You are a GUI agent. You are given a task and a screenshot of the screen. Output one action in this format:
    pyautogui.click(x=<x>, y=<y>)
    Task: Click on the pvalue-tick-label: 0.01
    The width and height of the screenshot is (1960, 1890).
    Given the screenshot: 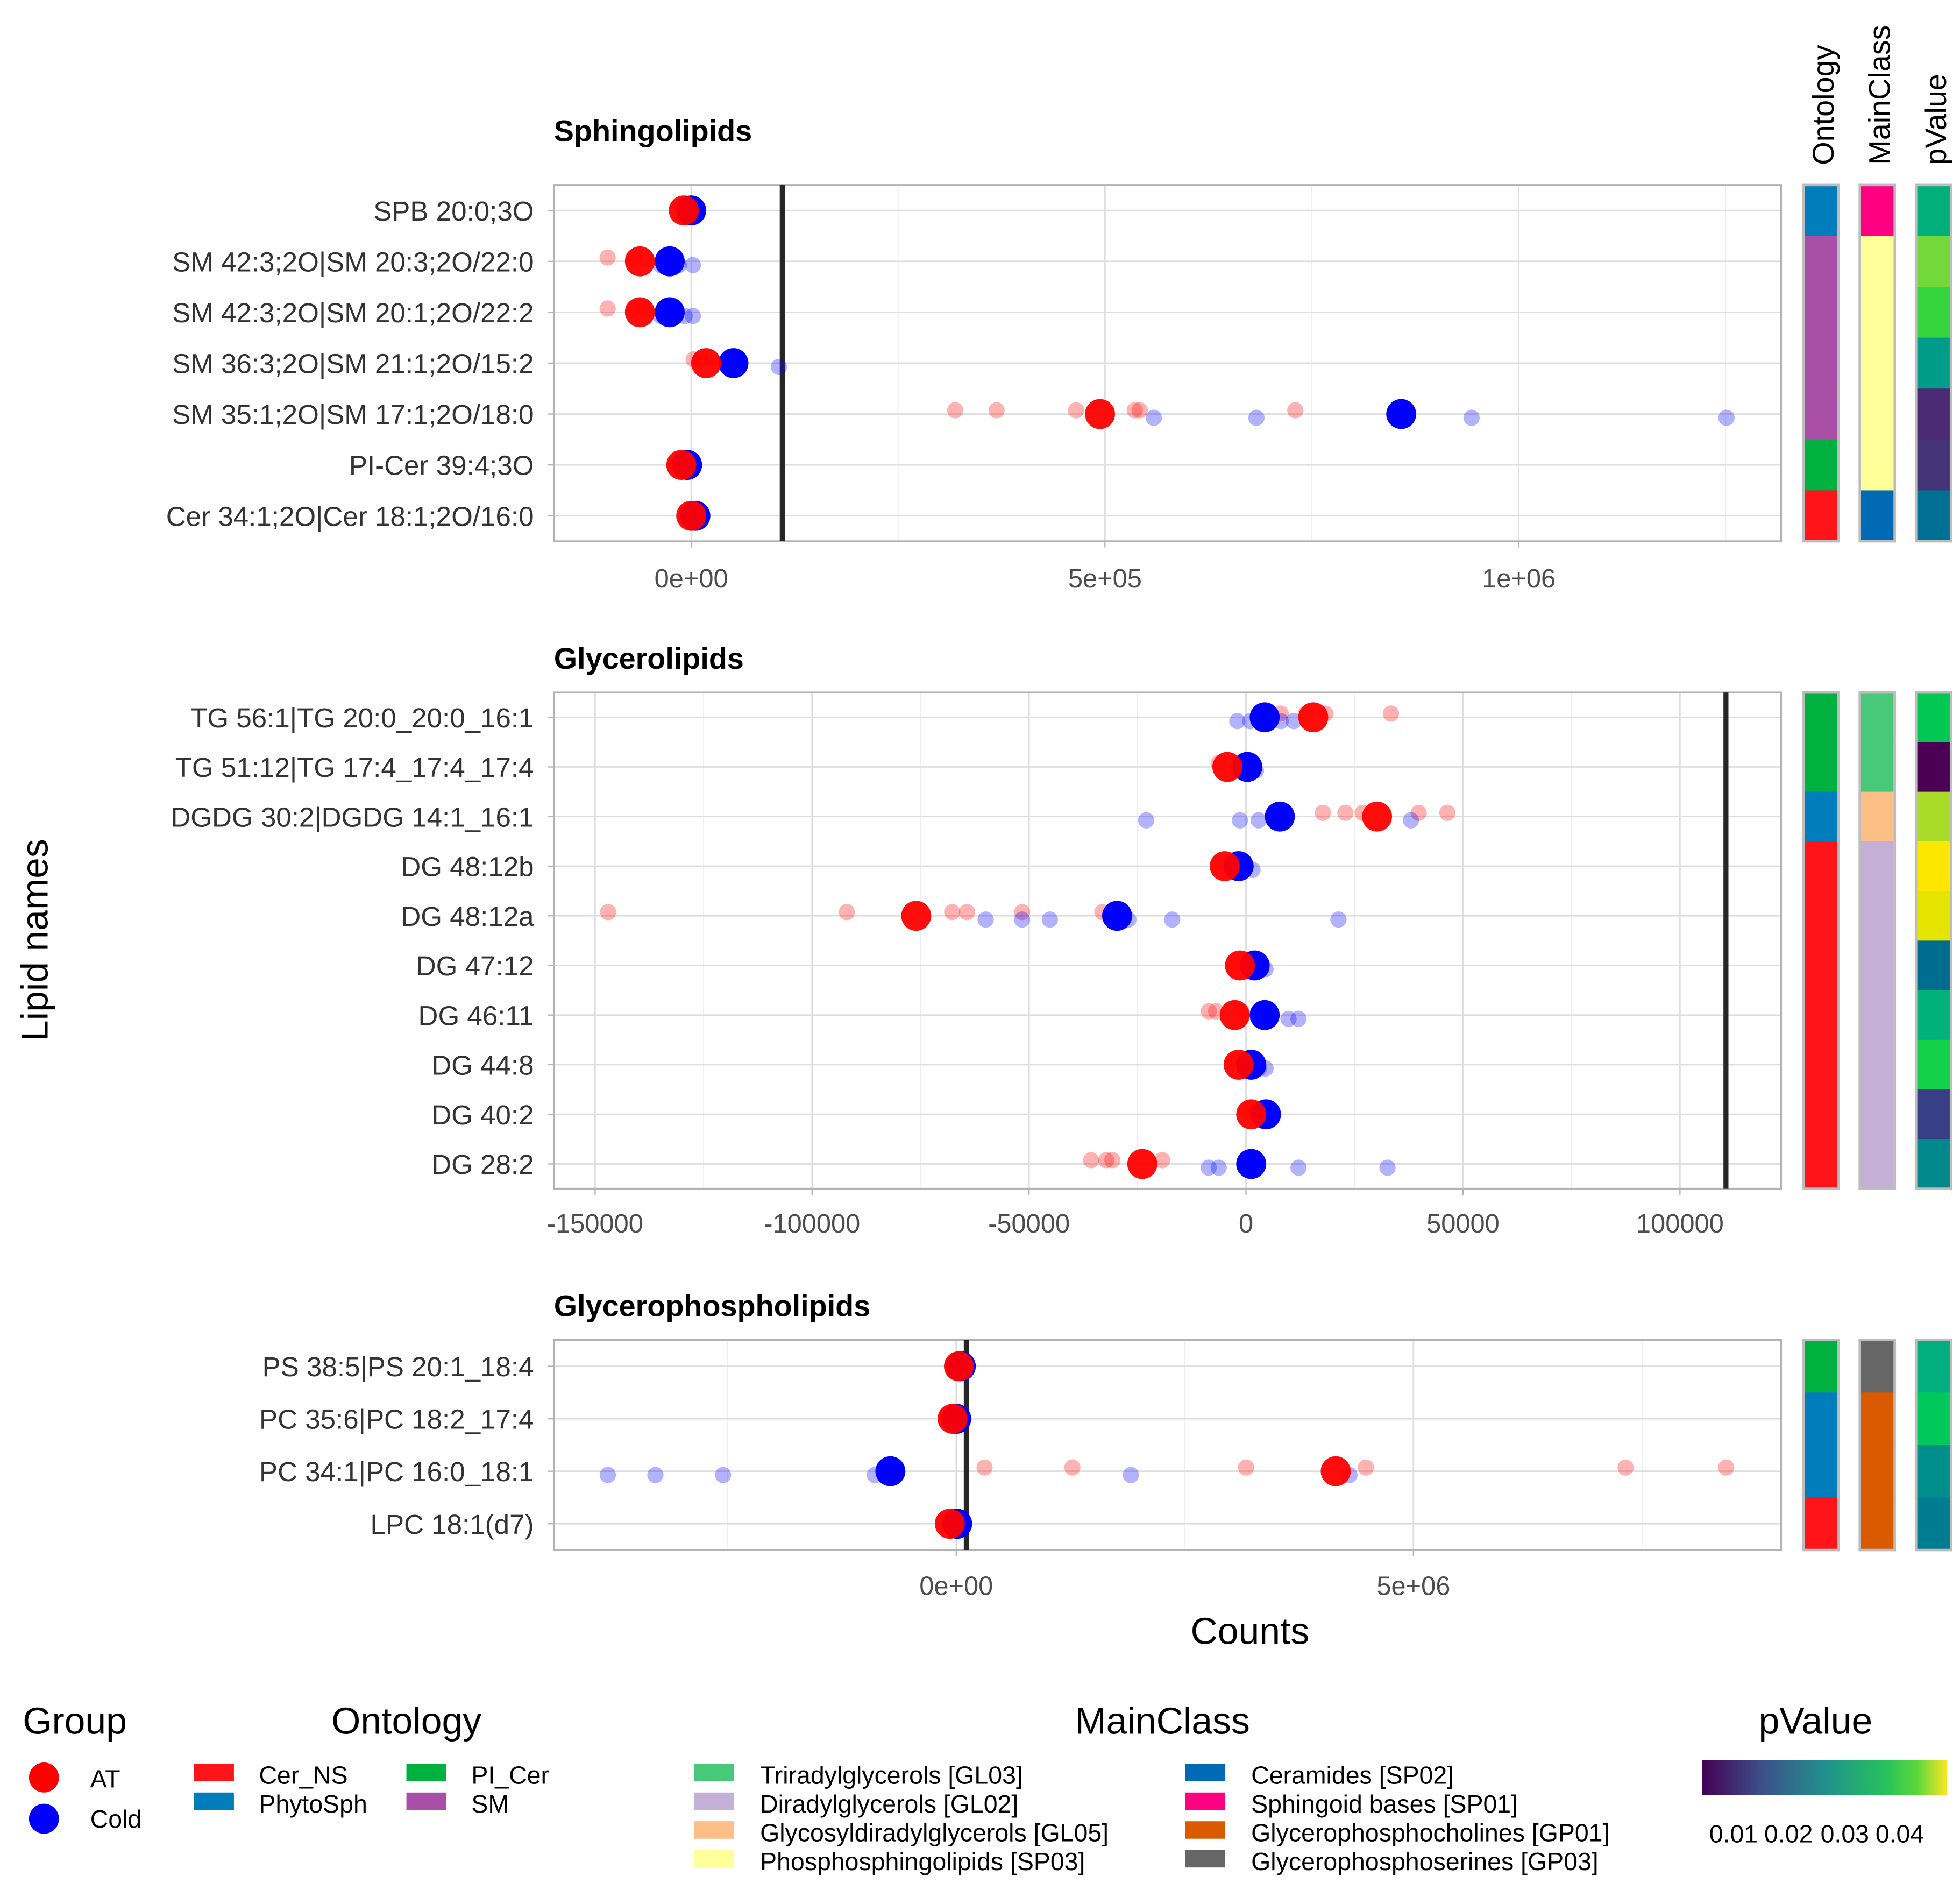 What is the action you would take?
    pyautogui.click(x=1733, y=1834)
    